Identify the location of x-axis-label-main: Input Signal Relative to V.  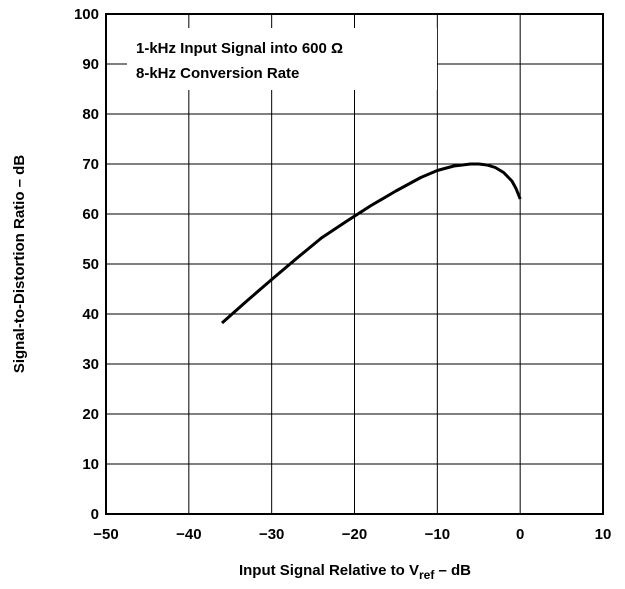
(329, 570).